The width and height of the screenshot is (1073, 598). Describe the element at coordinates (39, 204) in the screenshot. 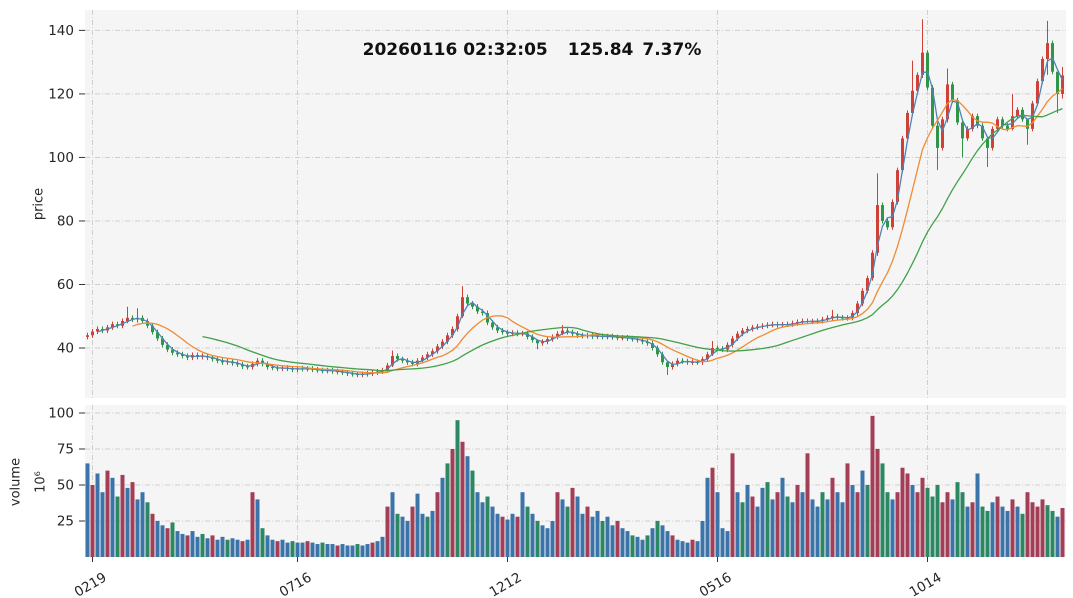

I see `price-axis-label: price` at that location.